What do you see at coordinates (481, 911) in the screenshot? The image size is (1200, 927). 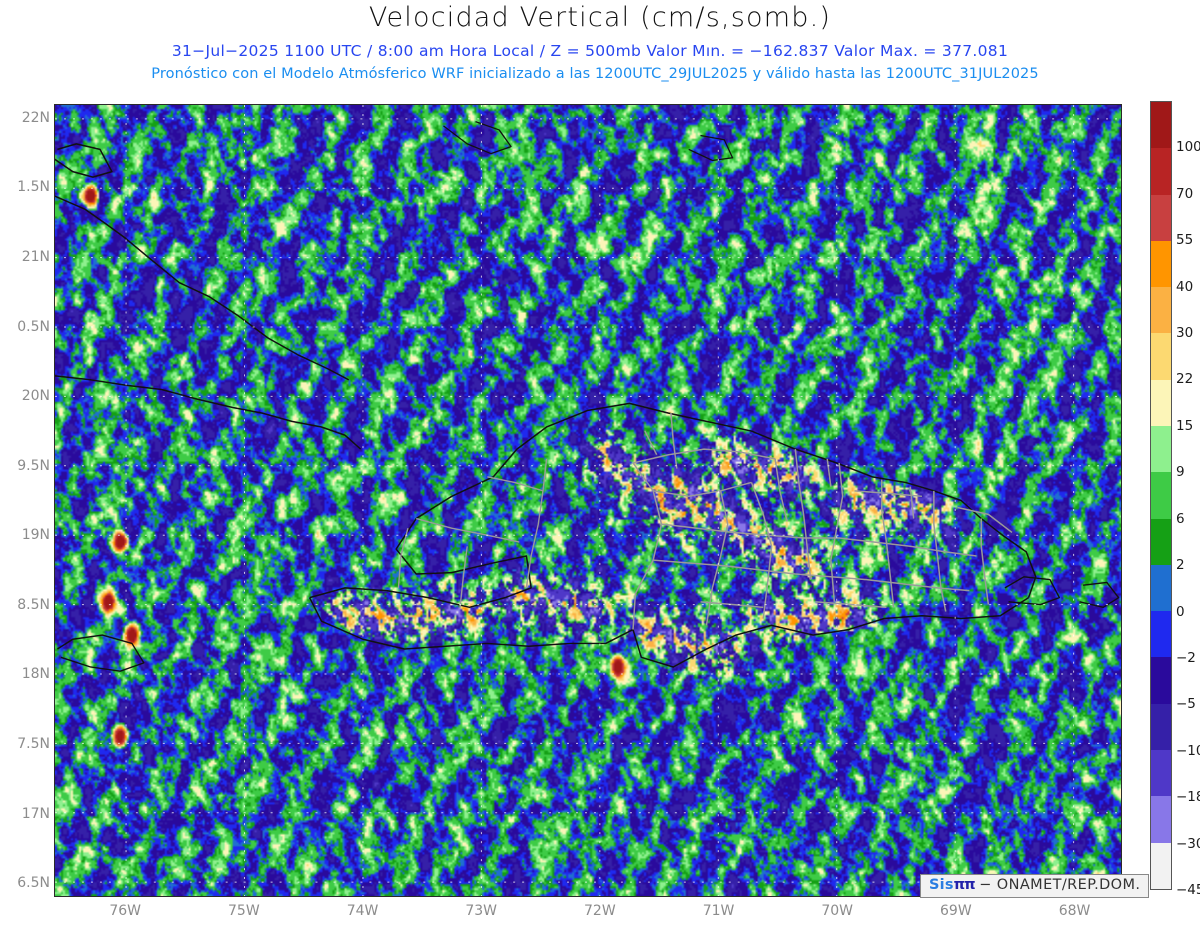 I see `x-tick-label: 73W` at bounding box center [481, 911].